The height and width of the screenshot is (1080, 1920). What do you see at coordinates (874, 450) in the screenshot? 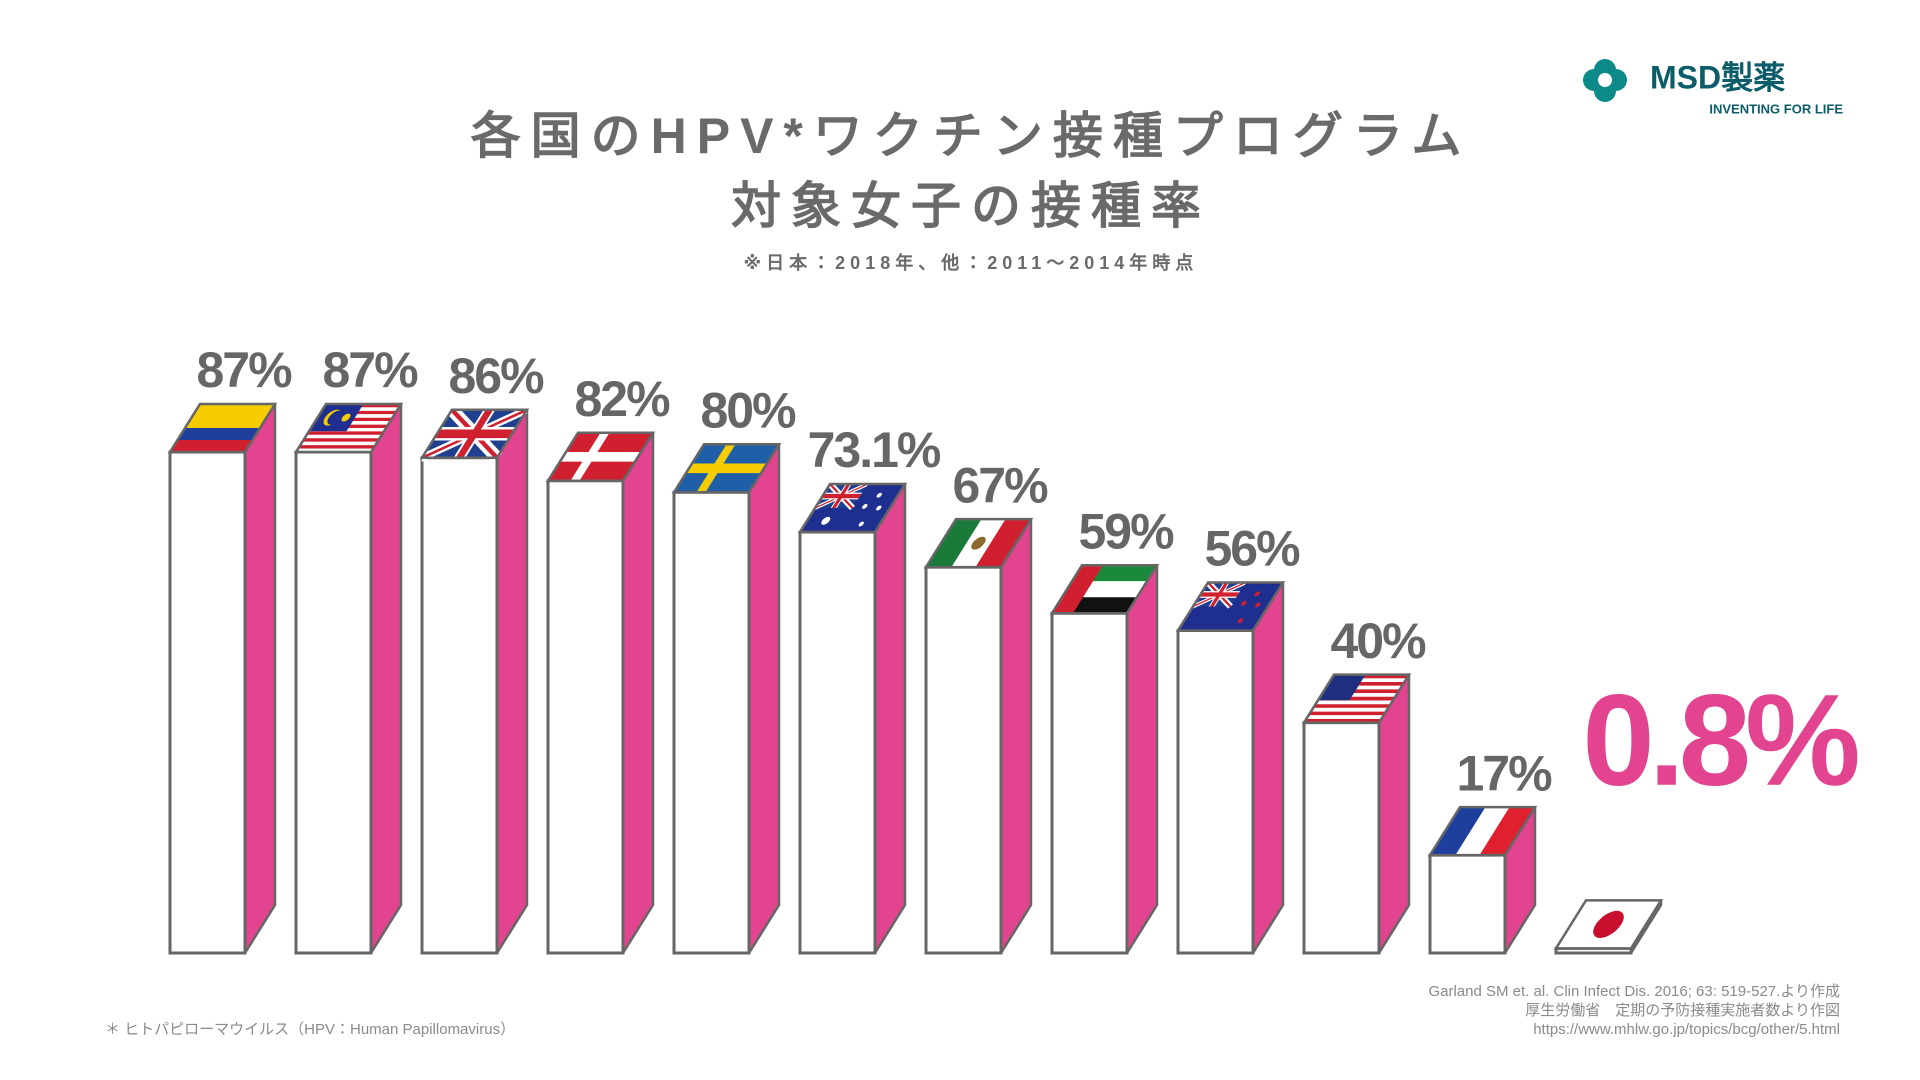
I see `value-label: 73.1%` at bounding box center [874, 450].